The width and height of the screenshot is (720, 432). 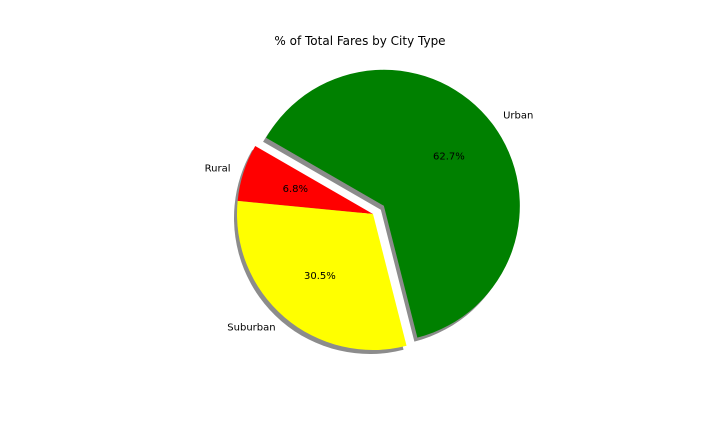 What do you see at coordinates (449, 157) in the screenshot?
I see `slice-percent-urban: 62.7%` at bounding box center [449, 157].